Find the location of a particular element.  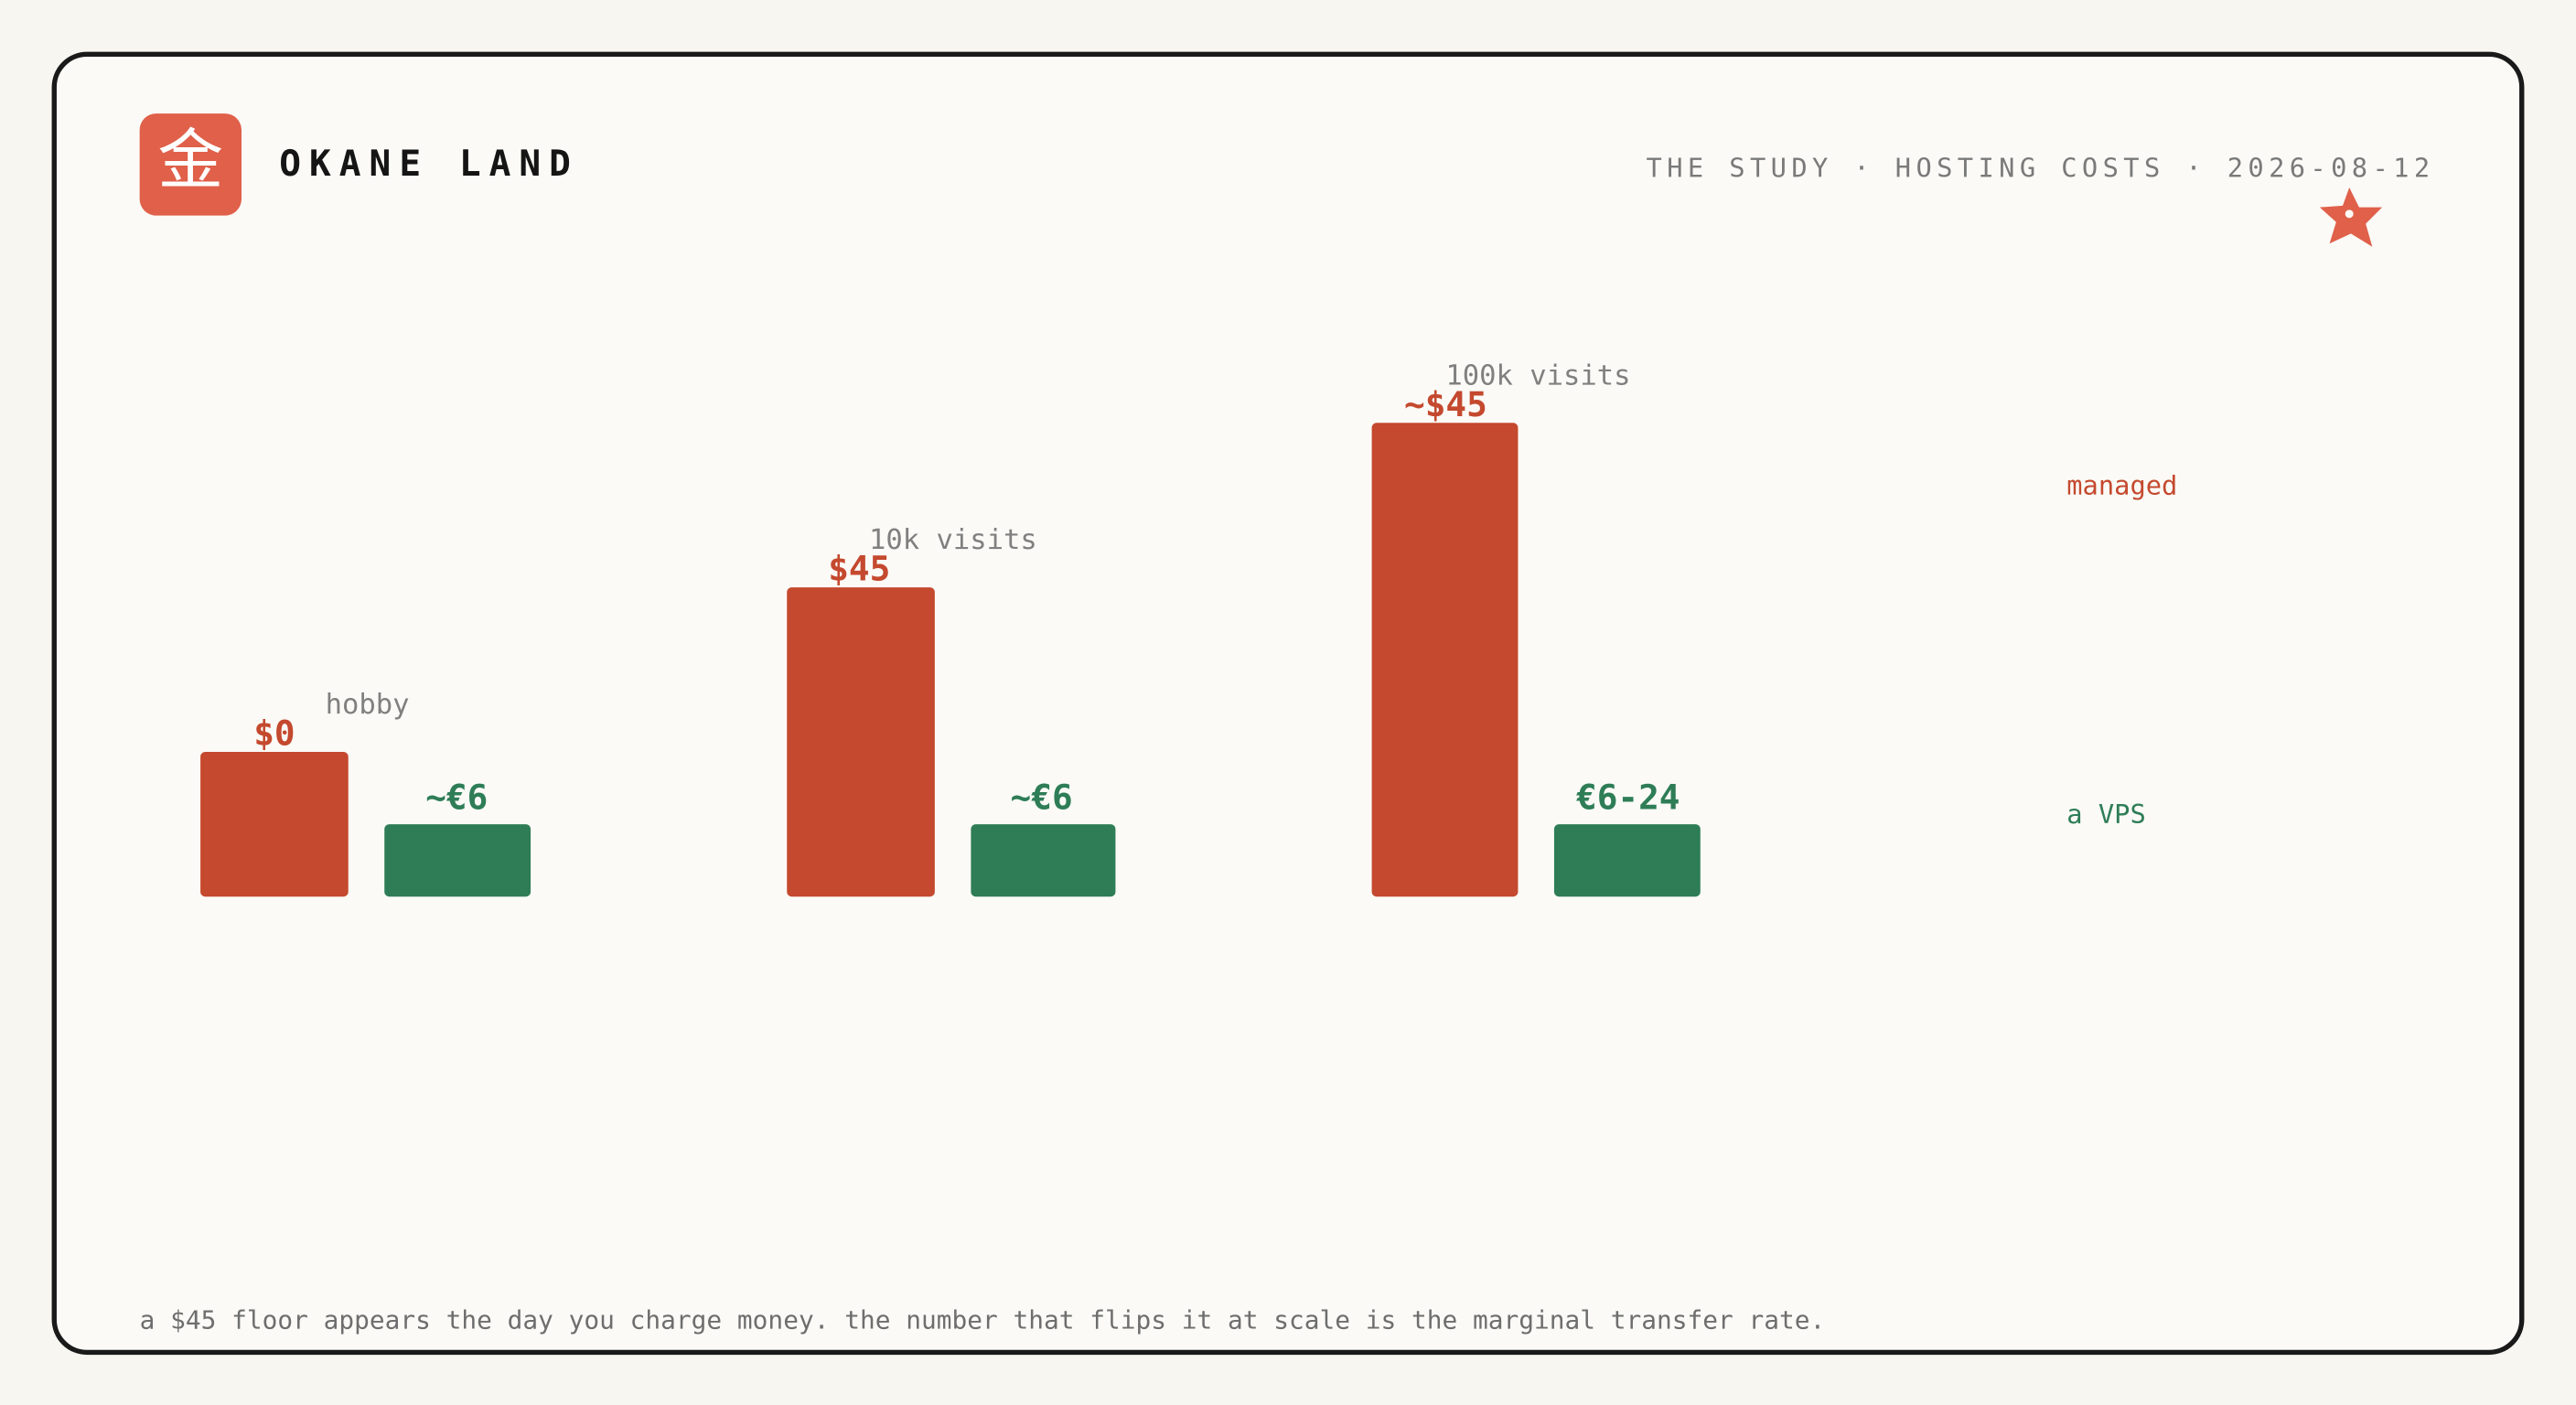

value-label-vps: €6-24 is located at coordinates (1628, 798).